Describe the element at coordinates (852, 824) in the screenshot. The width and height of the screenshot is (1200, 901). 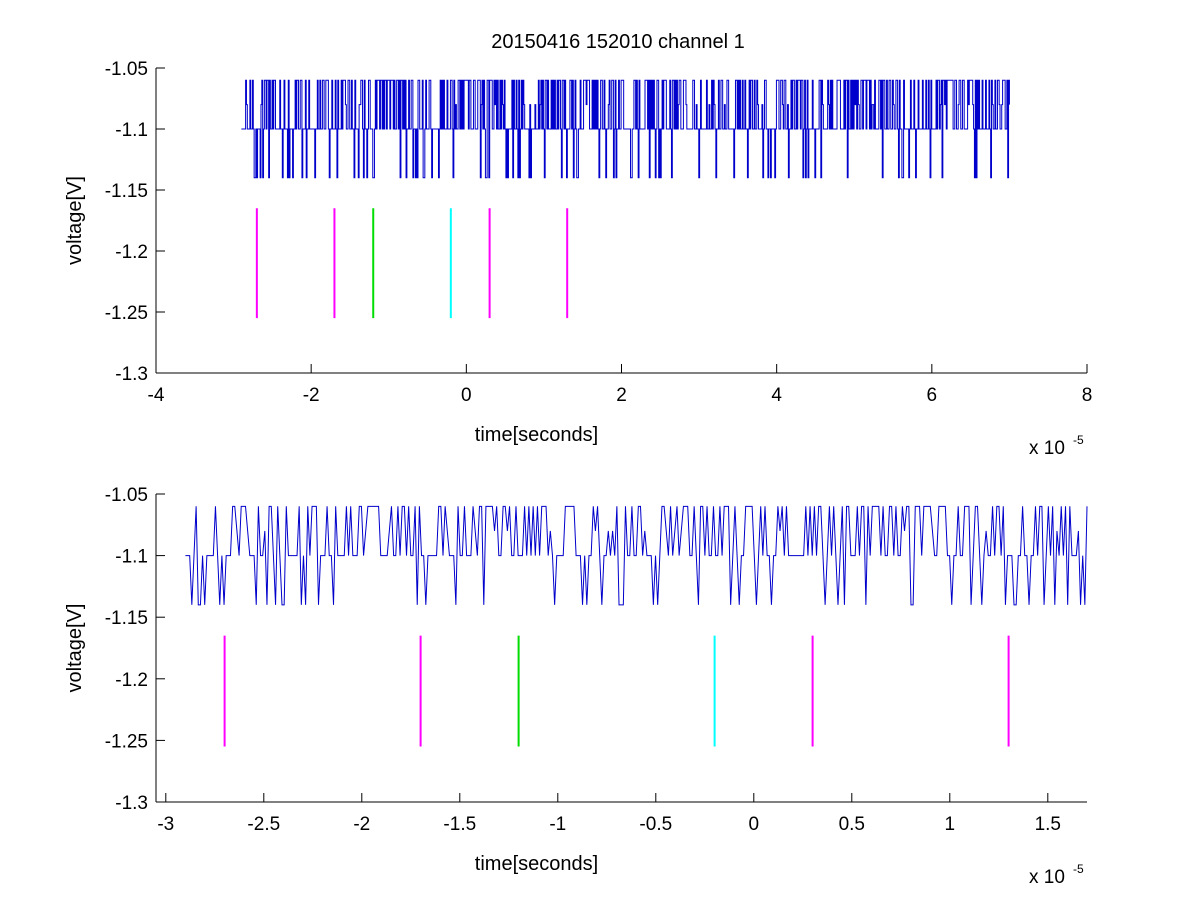
I see `x-tick-label: 0.5` at that location.